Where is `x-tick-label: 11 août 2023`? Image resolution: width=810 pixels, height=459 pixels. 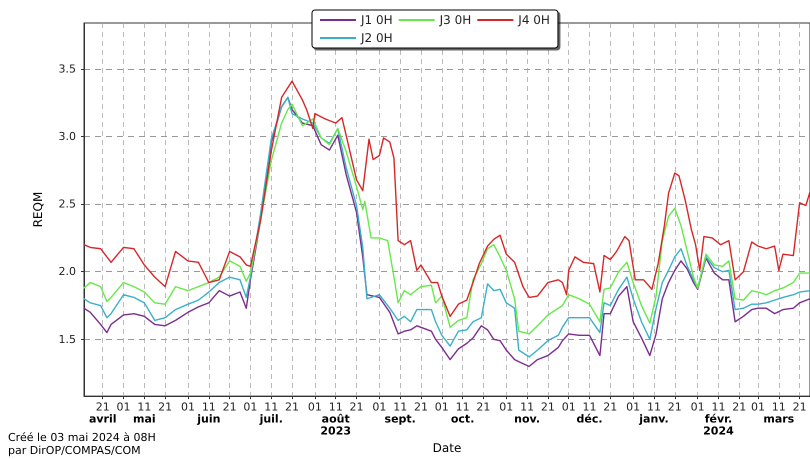 x-tick-label: 11 août 2023 is located at coordinates (336, 419).